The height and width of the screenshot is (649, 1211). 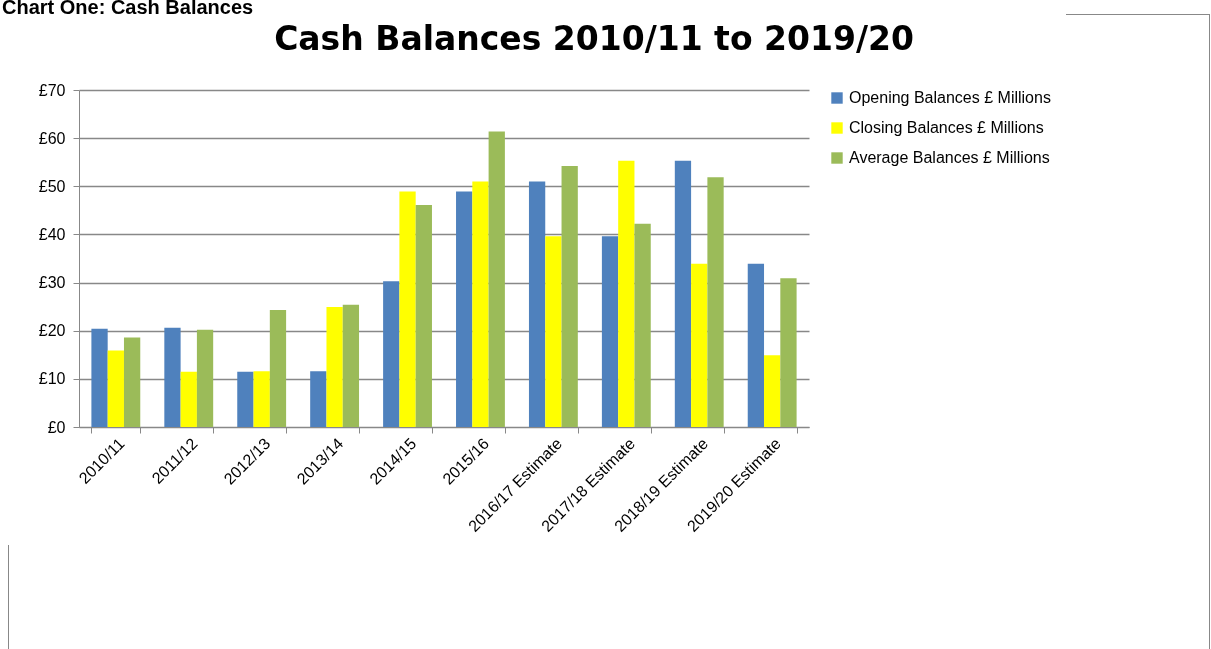 What do you see at coordinates (52, 331) in the screenshot?
I see `y-tick-label: £20` at bounding box center [52, 331].